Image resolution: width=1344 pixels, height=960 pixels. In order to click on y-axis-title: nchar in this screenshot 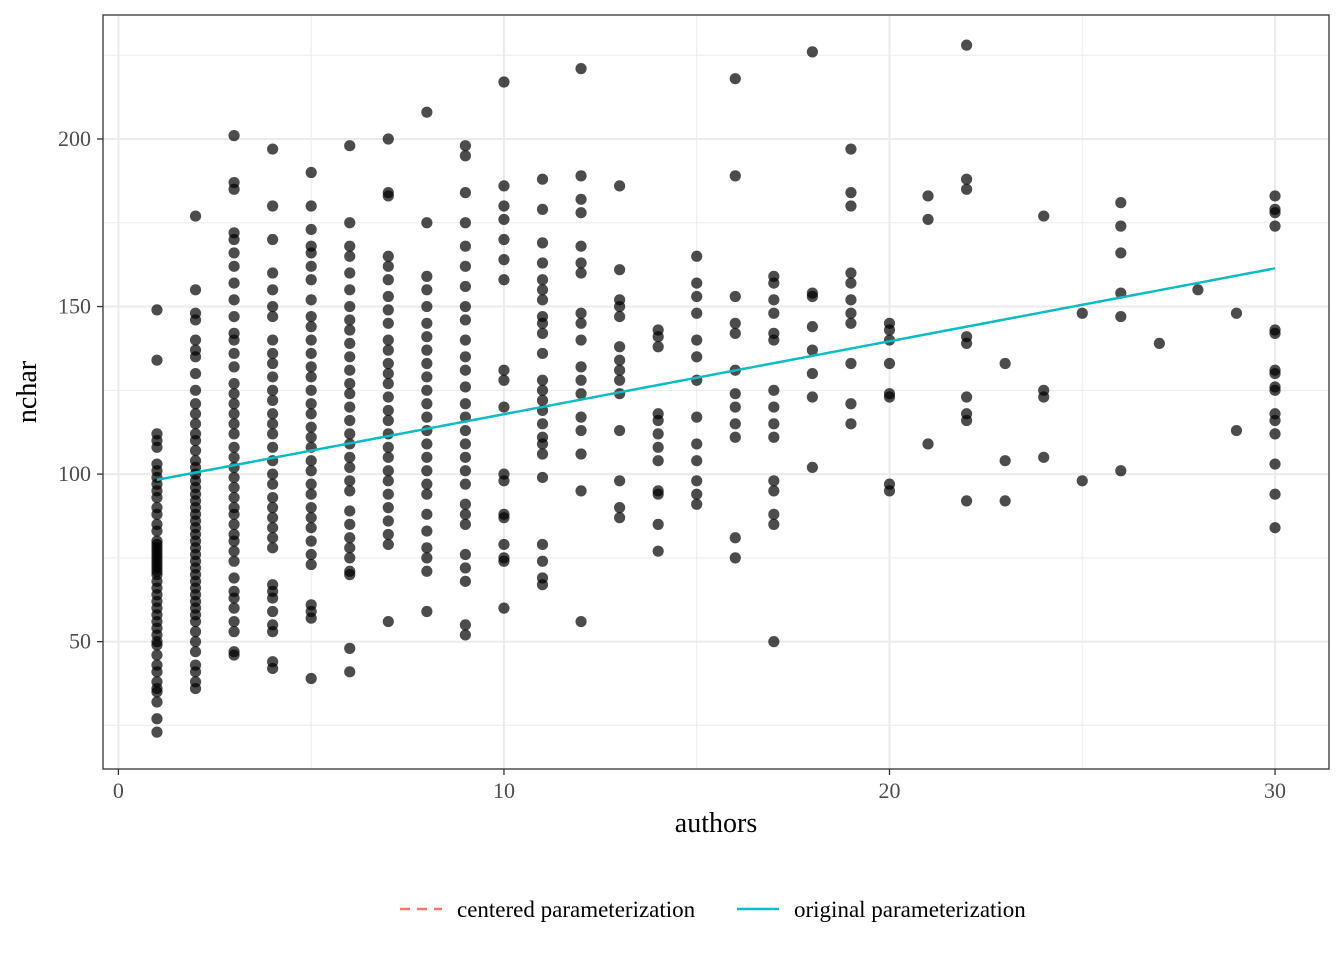, I will do `click(27, 391)`.